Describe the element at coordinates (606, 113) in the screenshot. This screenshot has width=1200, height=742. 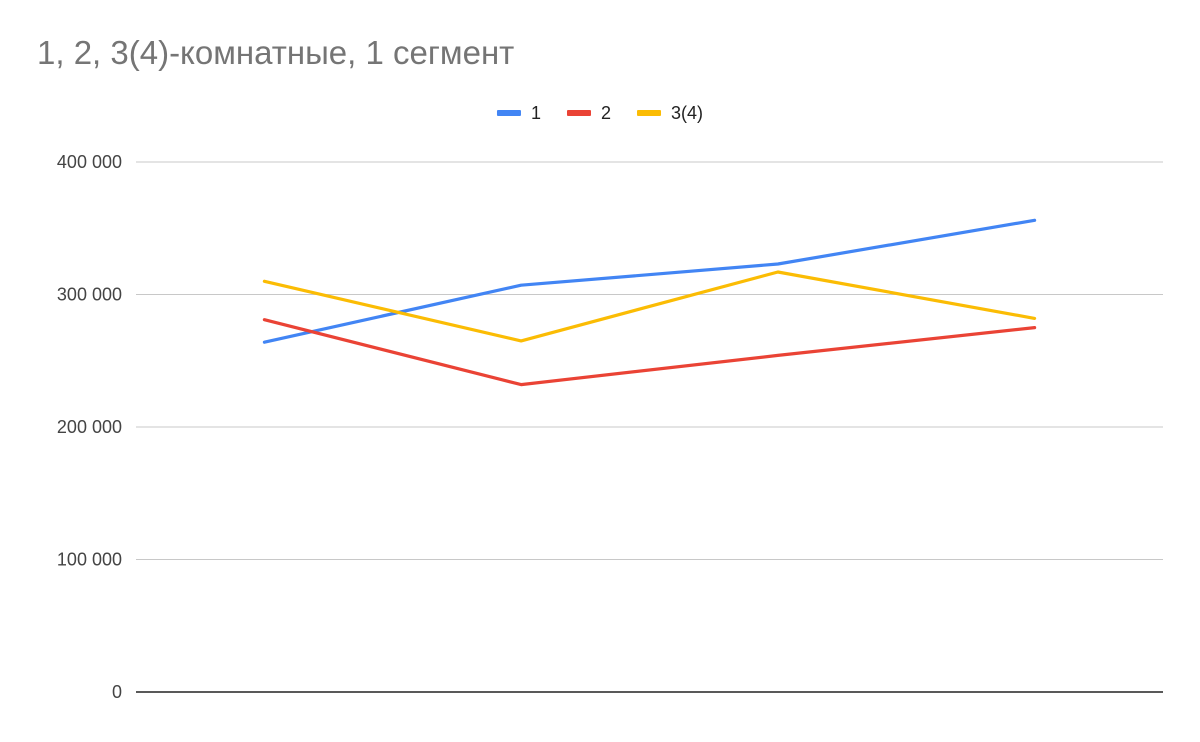
I see `legend-label-2: 2` at that location.